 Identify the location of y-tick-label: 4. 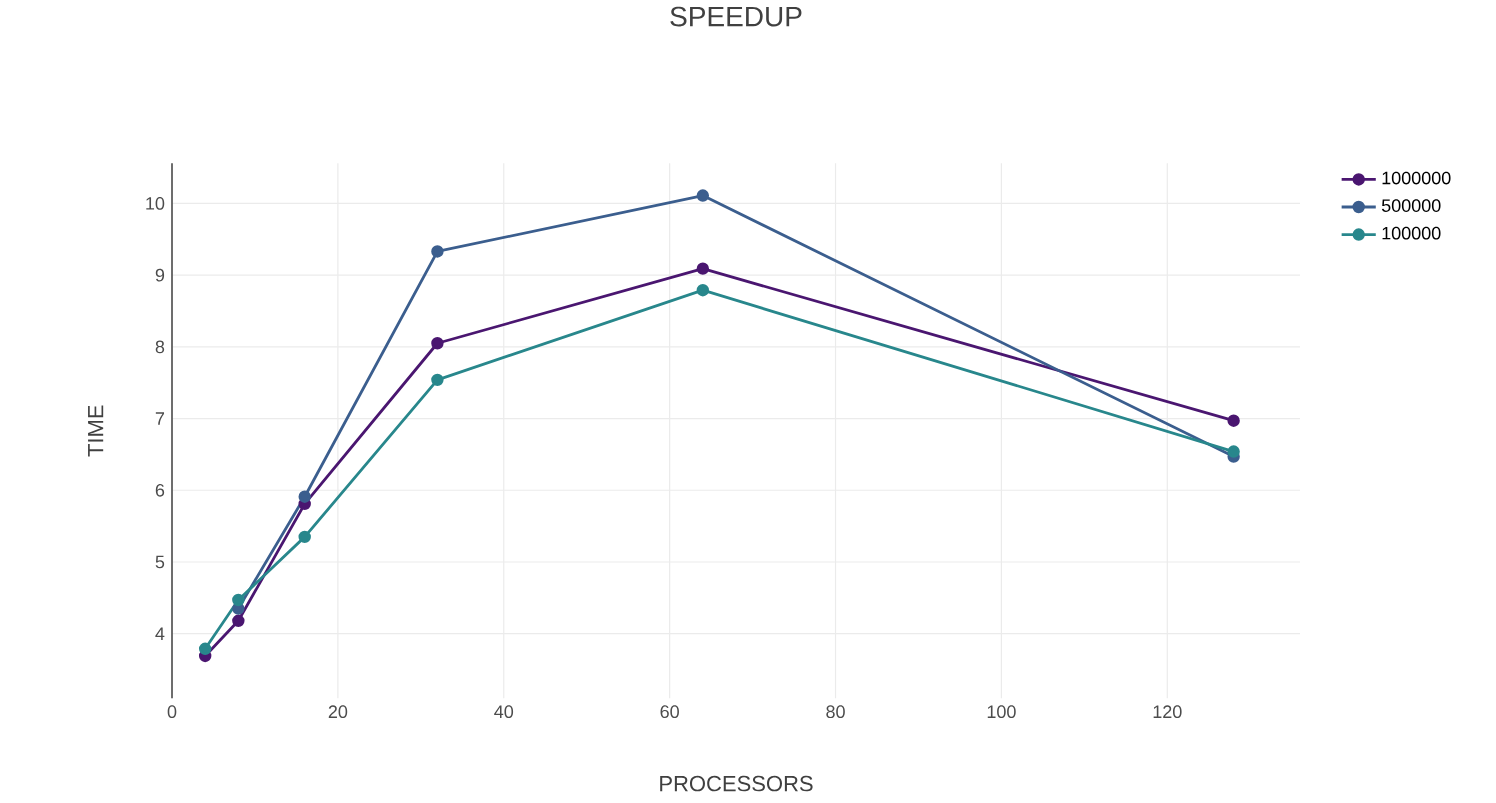
(160, 633).